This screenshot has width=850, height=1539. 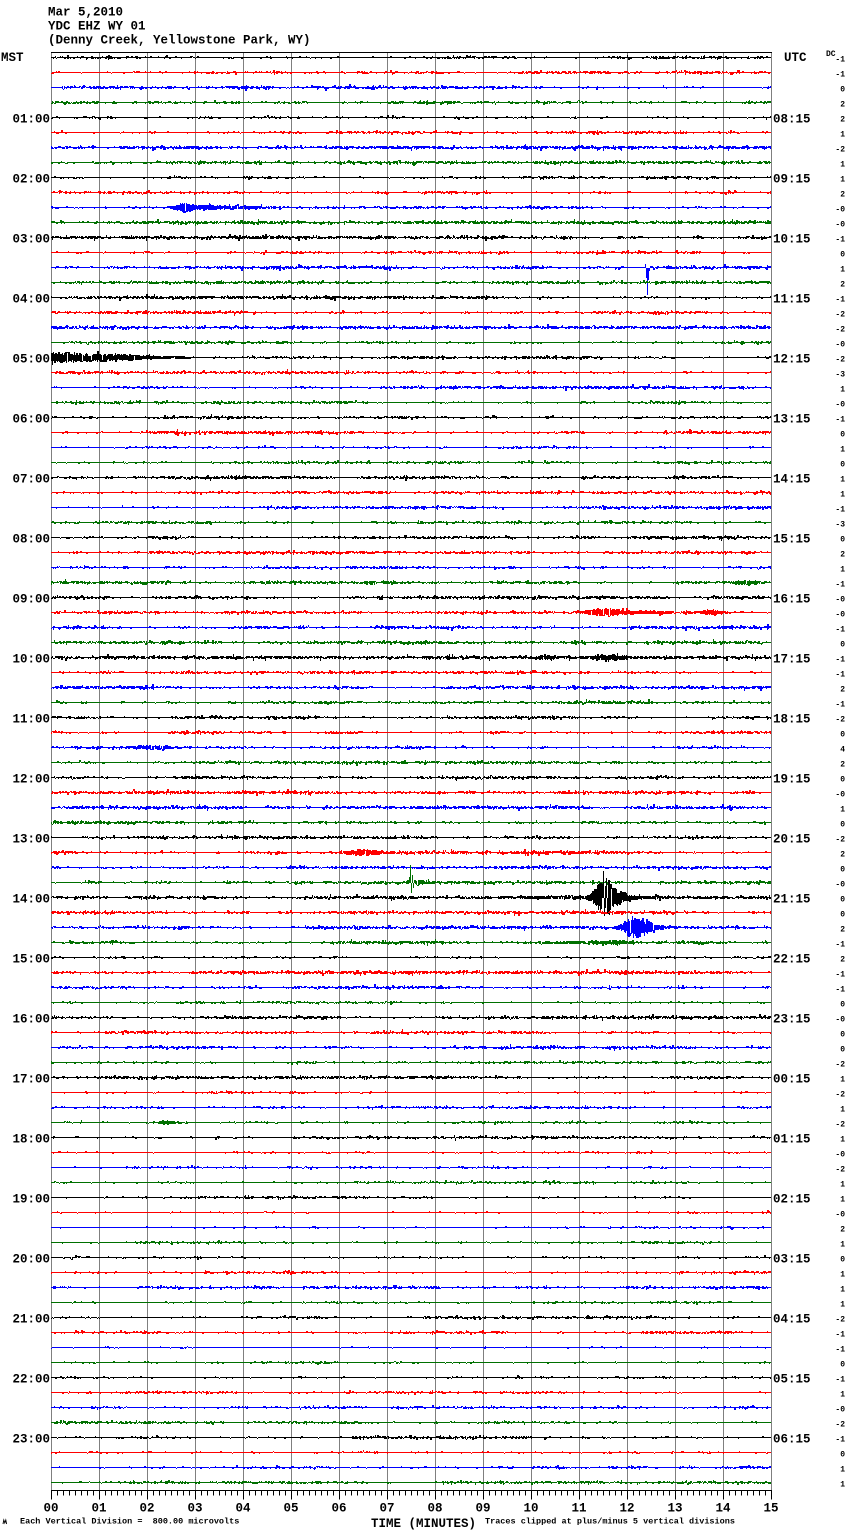 What do you see at coordinates (792, 1320) in the screenshot?
I see `svg-text: 04:15` at bounding box center [792, 1320].